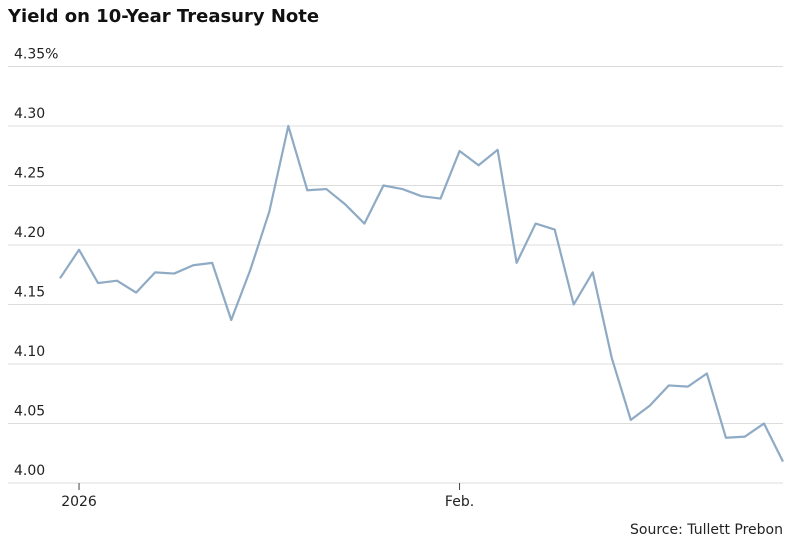 This screenshot has height=544, width=791. Describe the element at coordinates (29, 233) in the screenshot. I see `y-tick-label: 4.20` at that location.